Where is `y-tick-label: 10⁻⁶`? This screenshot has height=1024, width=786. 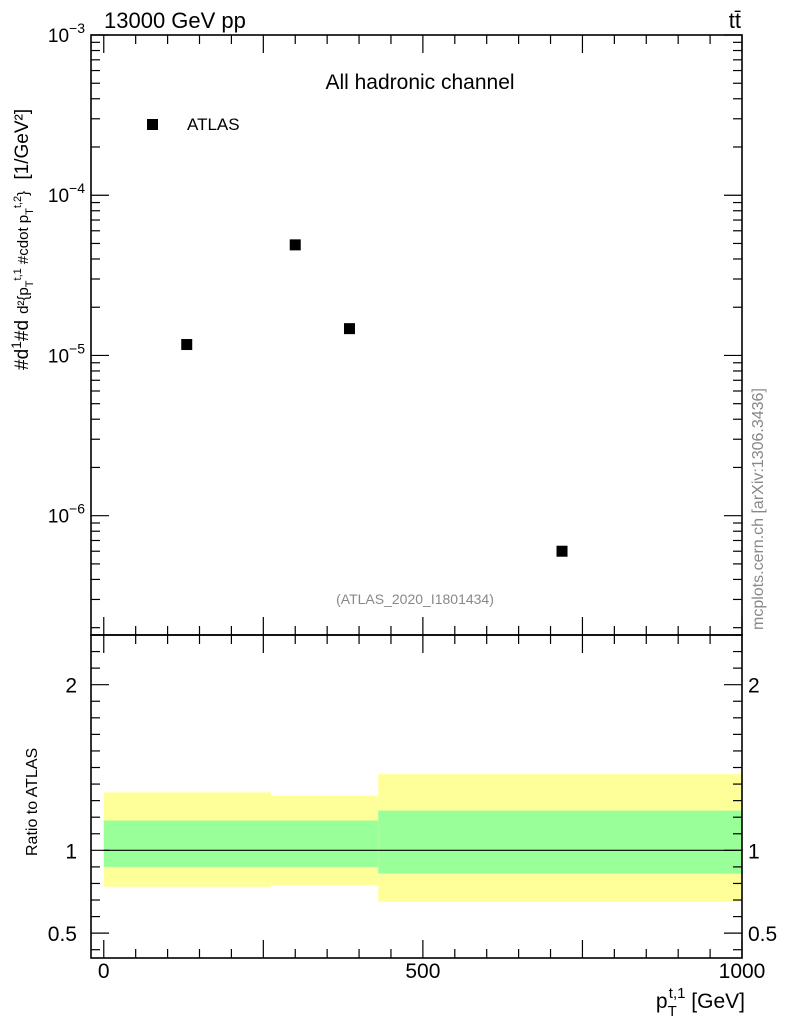 y-tick-label: 10⁻⁶ is located at coordinates (66, 514).